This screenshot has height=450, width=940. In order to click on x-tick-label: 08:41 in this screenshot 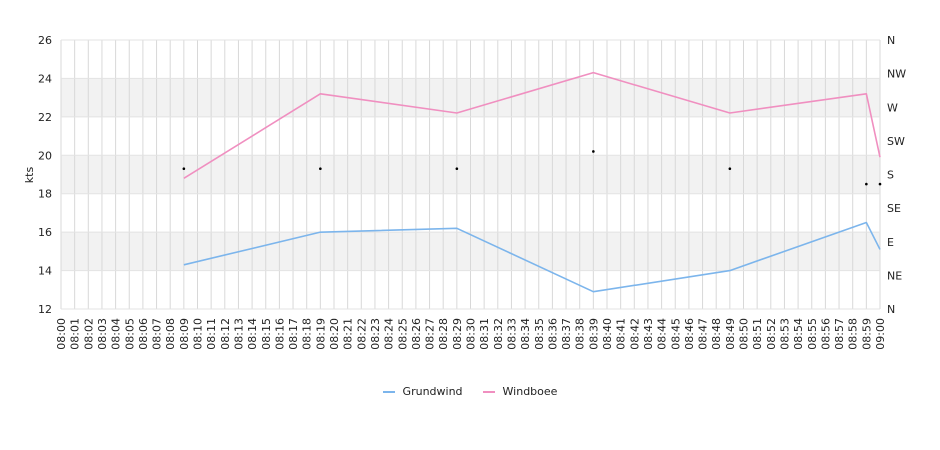, I will do `click(621, 334)`.